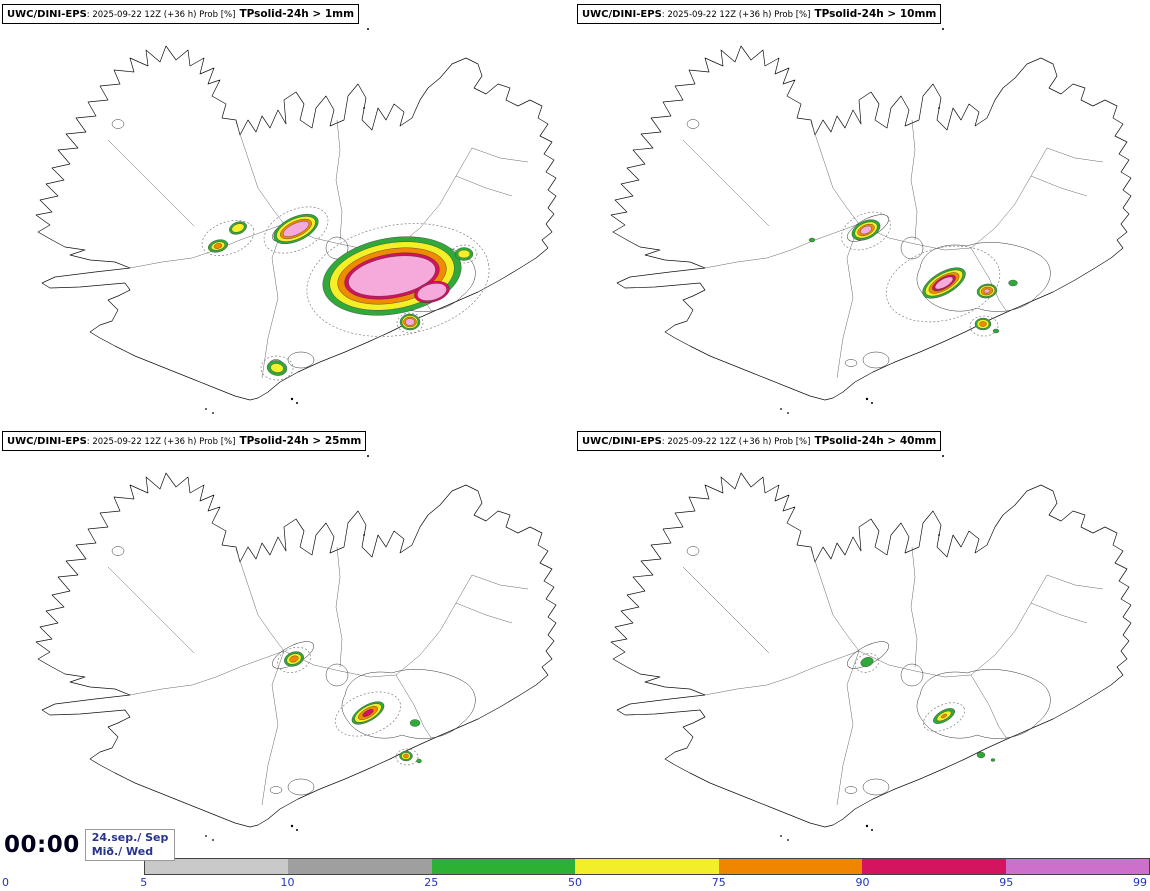 The height and width of the screenshot is (891, 1150). I want to click on colorbar-tick-label: 25, so click(431, 882).